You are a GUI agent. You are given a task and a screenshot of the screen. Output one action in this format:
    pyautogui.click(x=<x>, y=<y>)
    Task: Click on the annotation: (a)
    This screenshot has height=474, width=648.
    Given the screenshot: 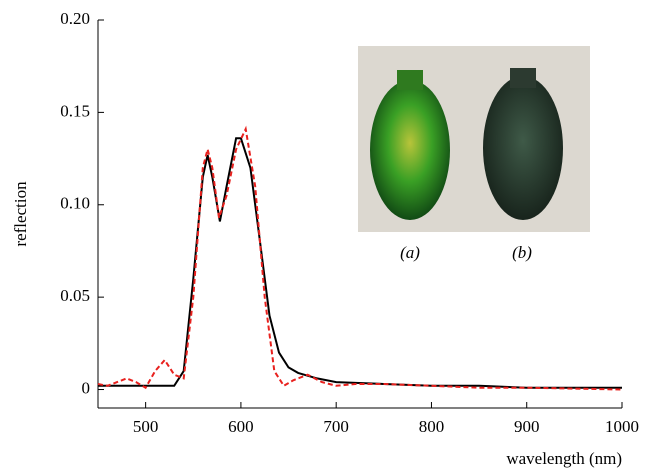 What is the action you would take?
    pyautogui.click(x=410, y=252)
    